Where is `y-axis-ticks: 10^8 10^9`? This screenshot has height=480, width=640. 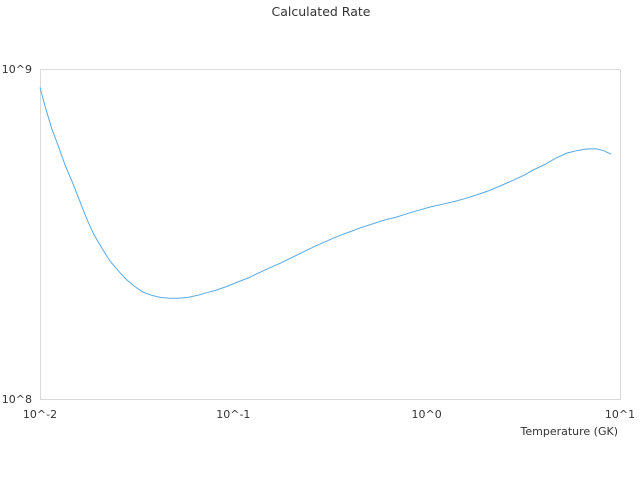 y-axis-ticks: 10^8 10^9 is located at coordinates (17, 234).